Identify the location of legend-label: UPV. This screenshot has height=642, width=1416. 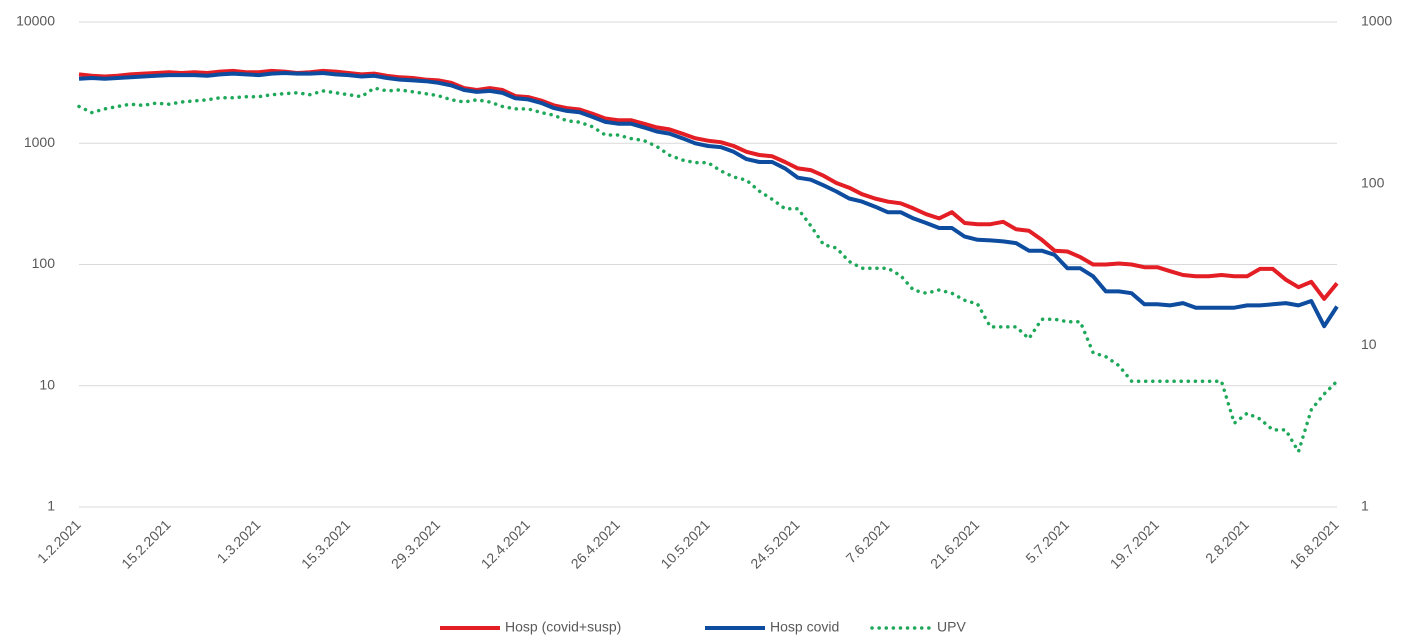
(951, 627).